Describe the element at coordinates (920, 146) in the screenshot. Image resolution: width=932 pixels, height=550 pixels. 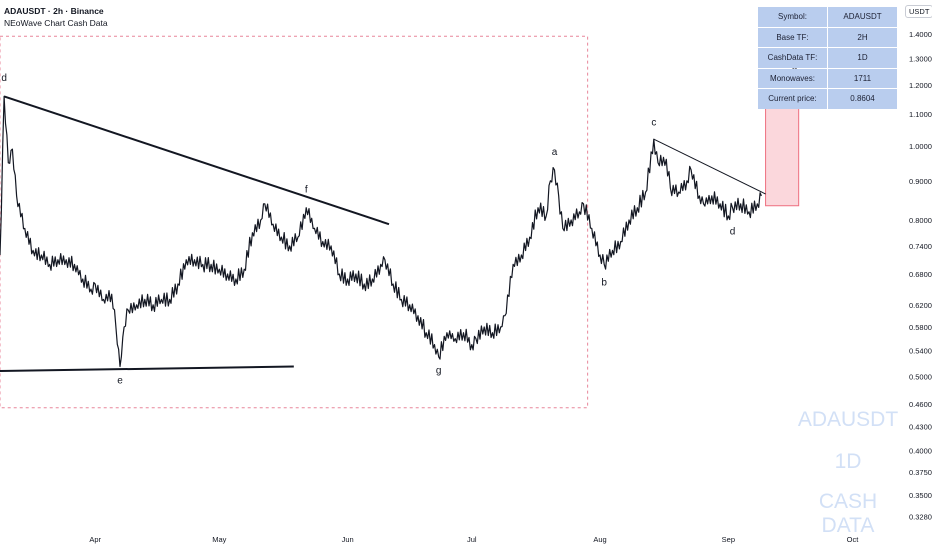
I see `y-tick-label-5: 1.0000` at that location.